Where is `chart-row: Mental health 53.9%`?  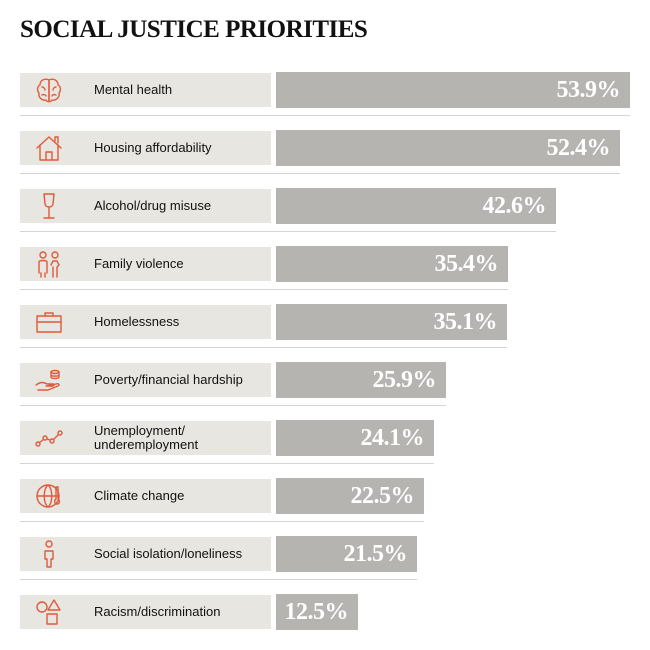
chart-row: Mental health 53.9% is located at coordinates (325, 94).